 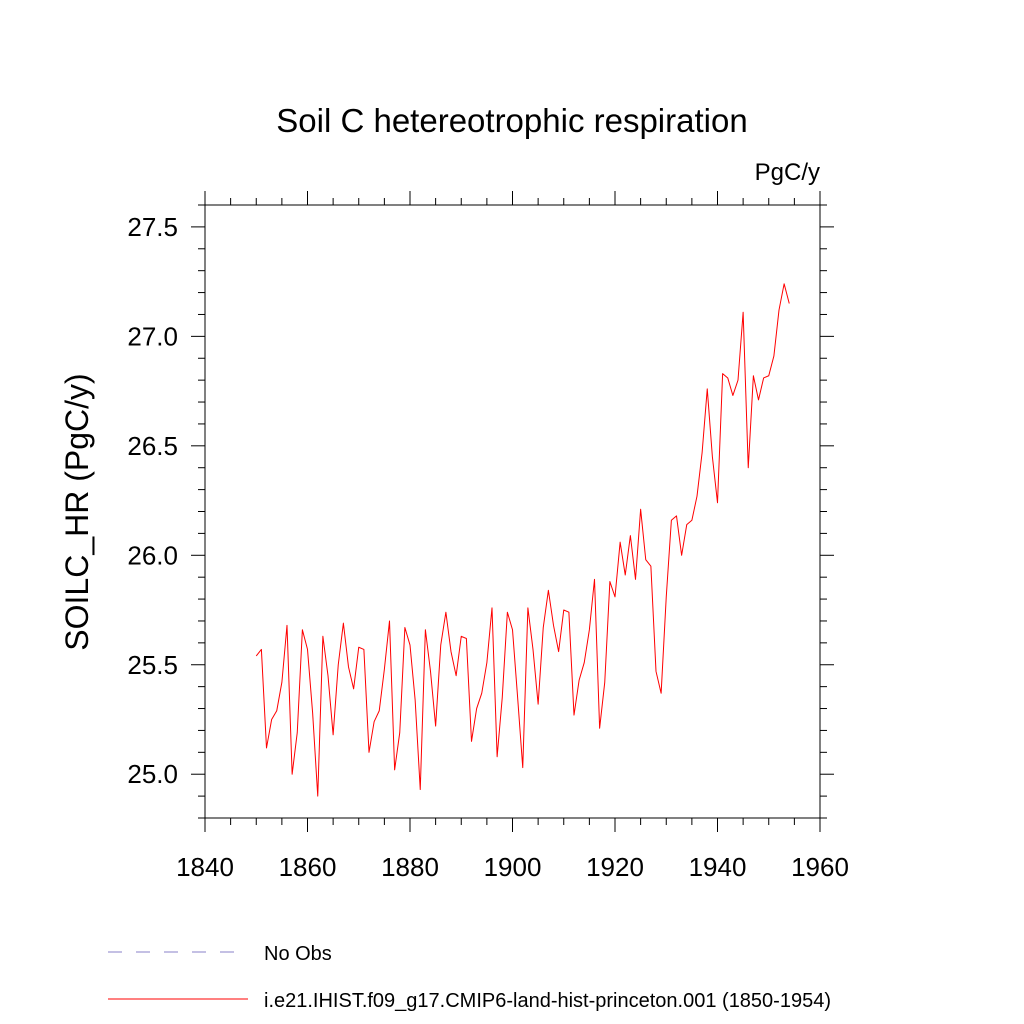 What do you see at coordinates (308, 867) in the screenshot?
I see `x-tick-label: 1860` at bounding box center [308, 867].